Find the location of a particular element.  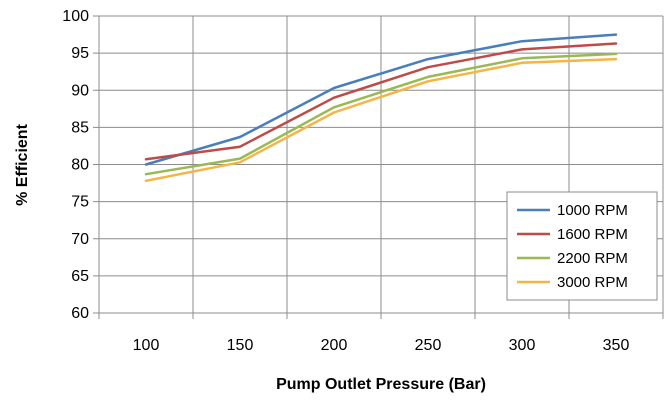

x-tick-label: 150 is located at coordinates (240, 345).